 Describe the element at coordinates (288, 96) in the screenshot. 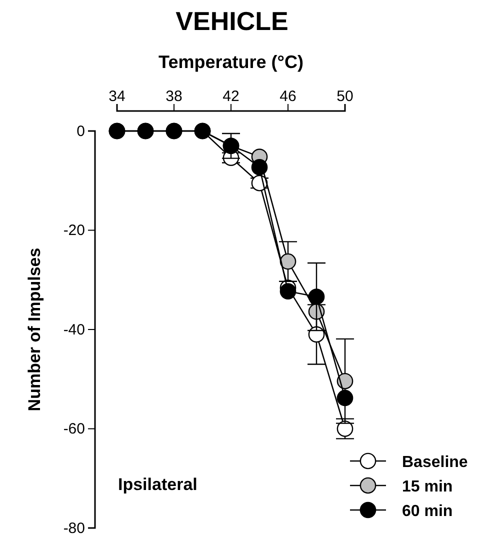

I see `x-tick-label: 46` at that location.